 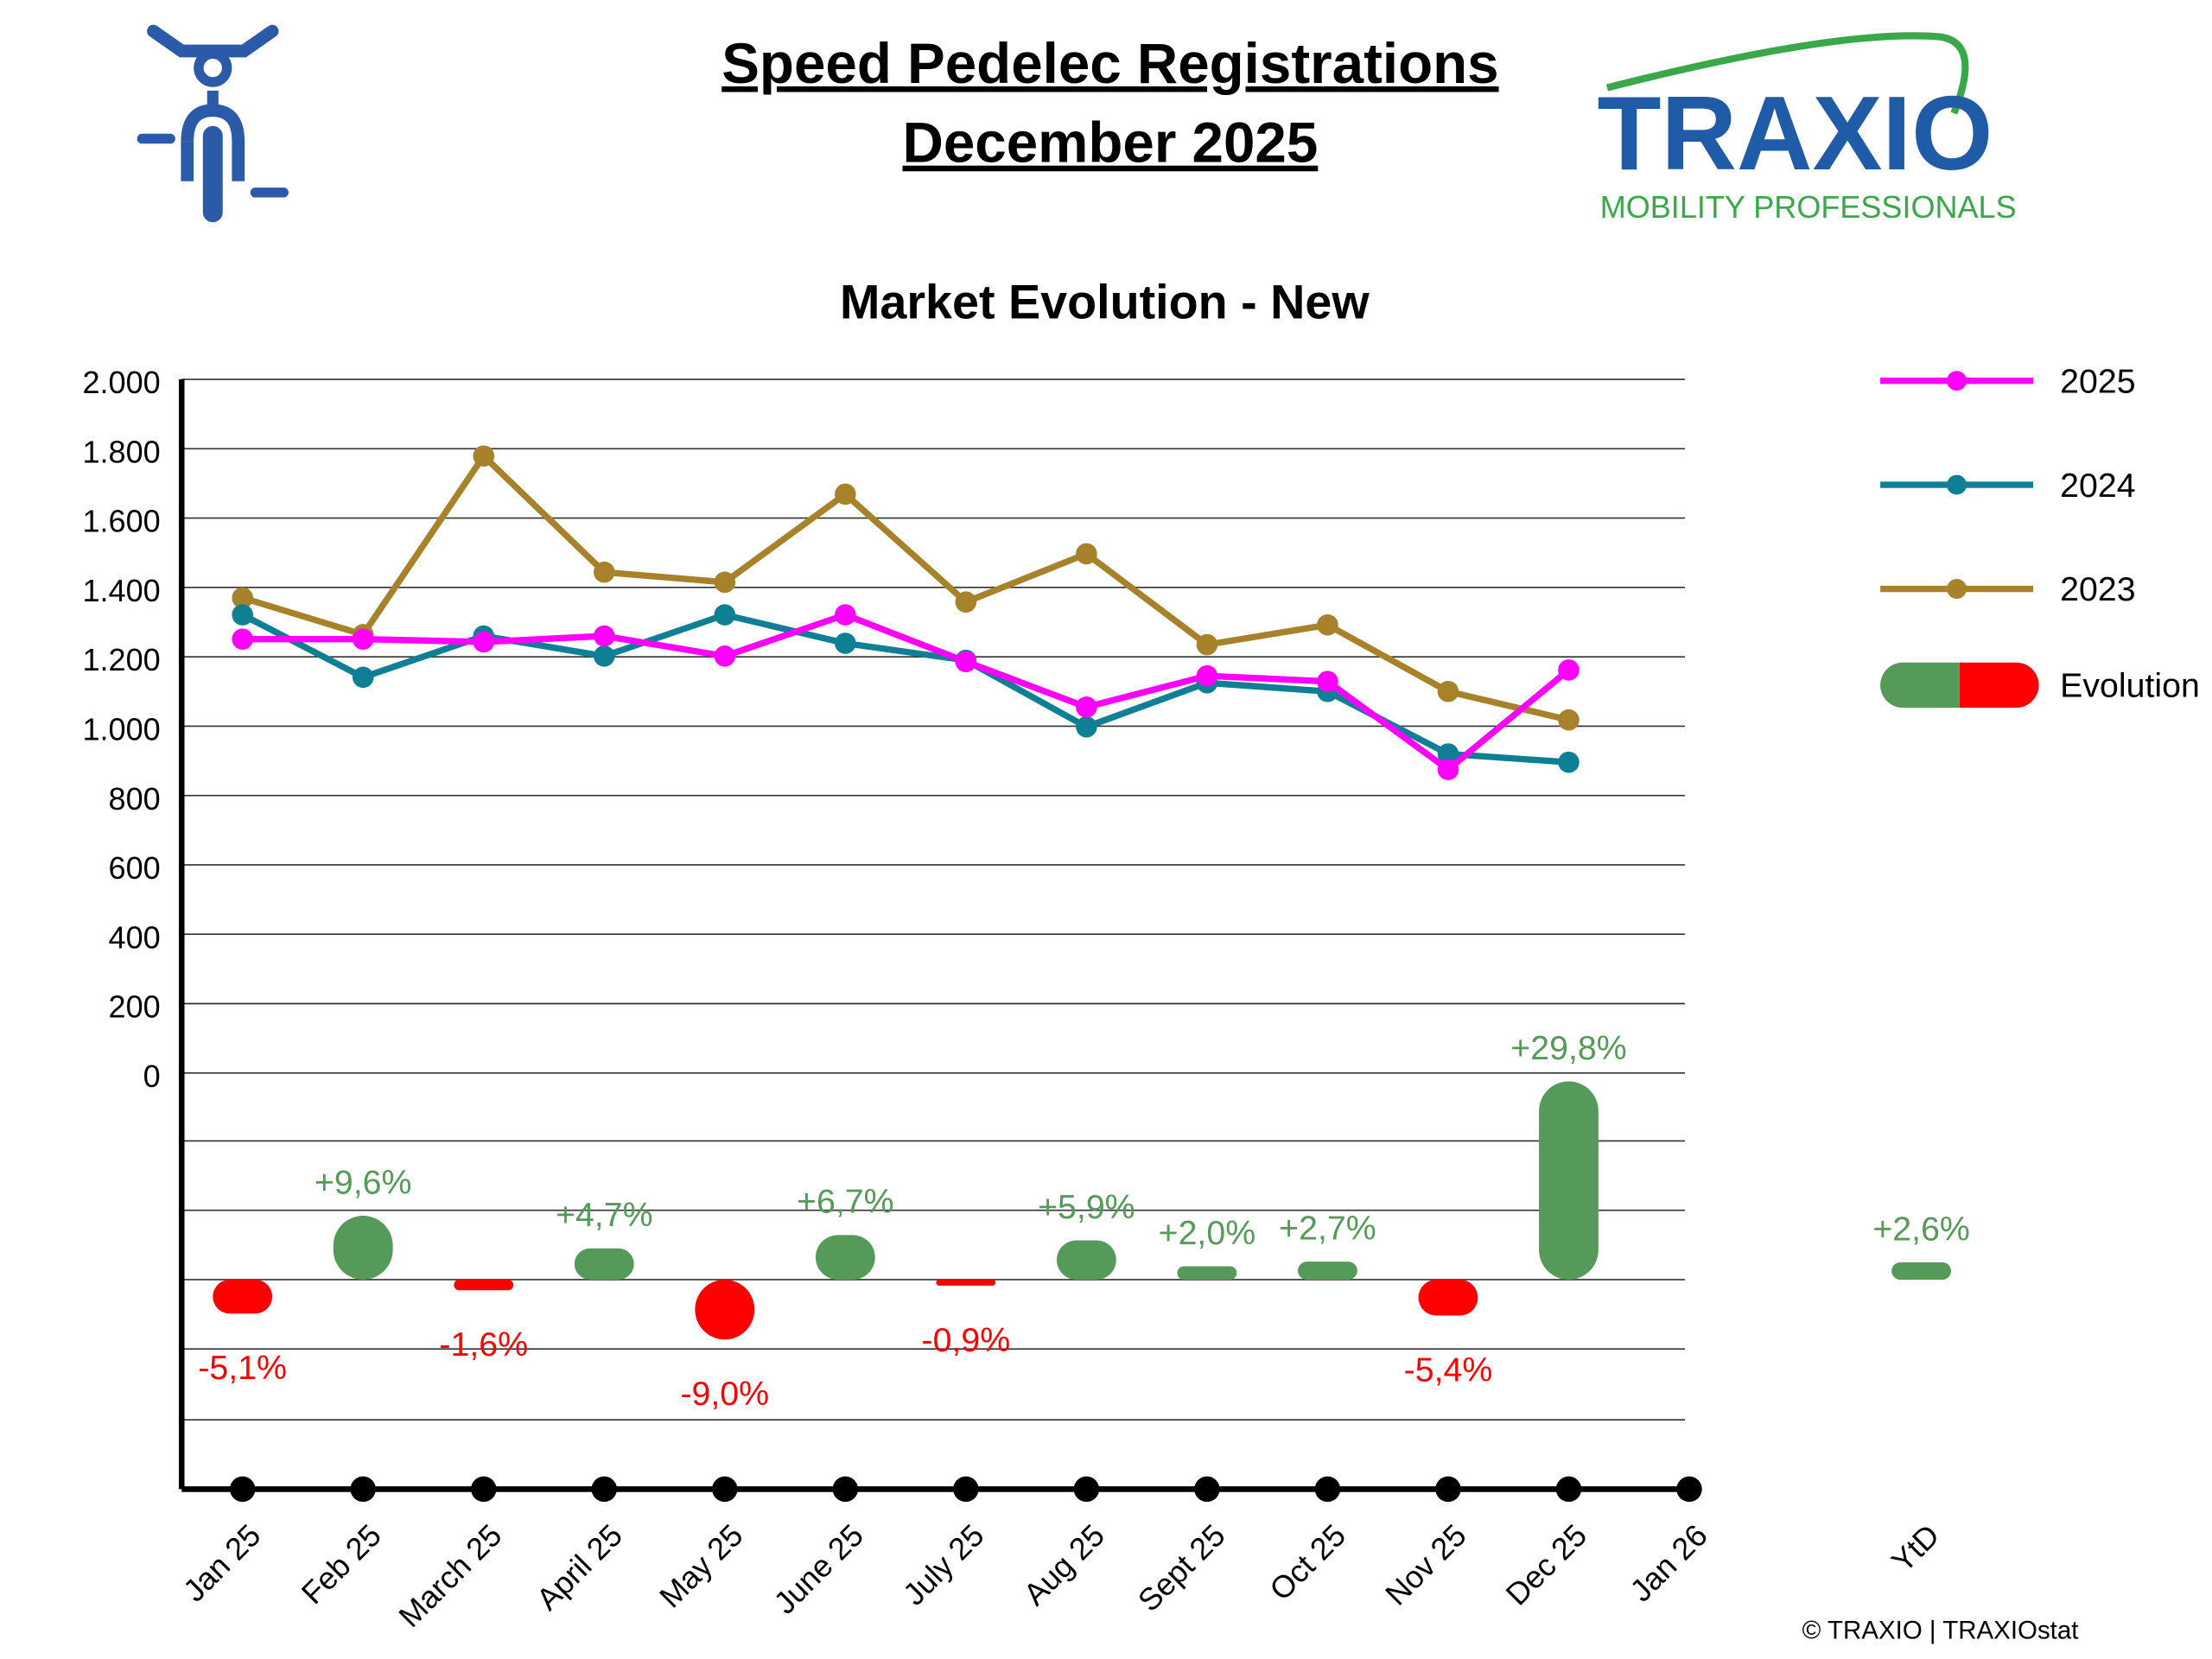 I want to click on copyright: © TRAXIO | TRAXIOstat, so click(x=1940, y=1631).